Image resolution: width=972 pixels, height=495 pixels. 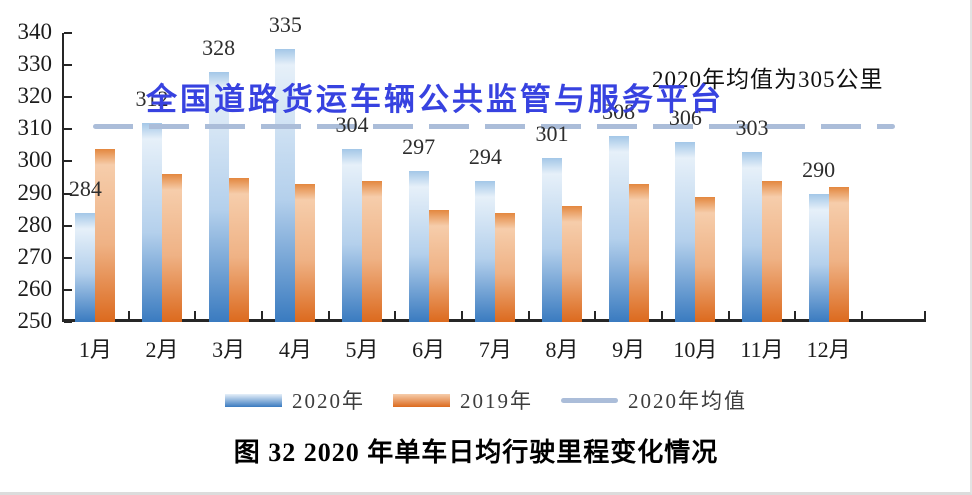 What do you see at coordinates (552, 134) in the screenshot?
I see `value-label: 301` at bounding box center [552, 134].